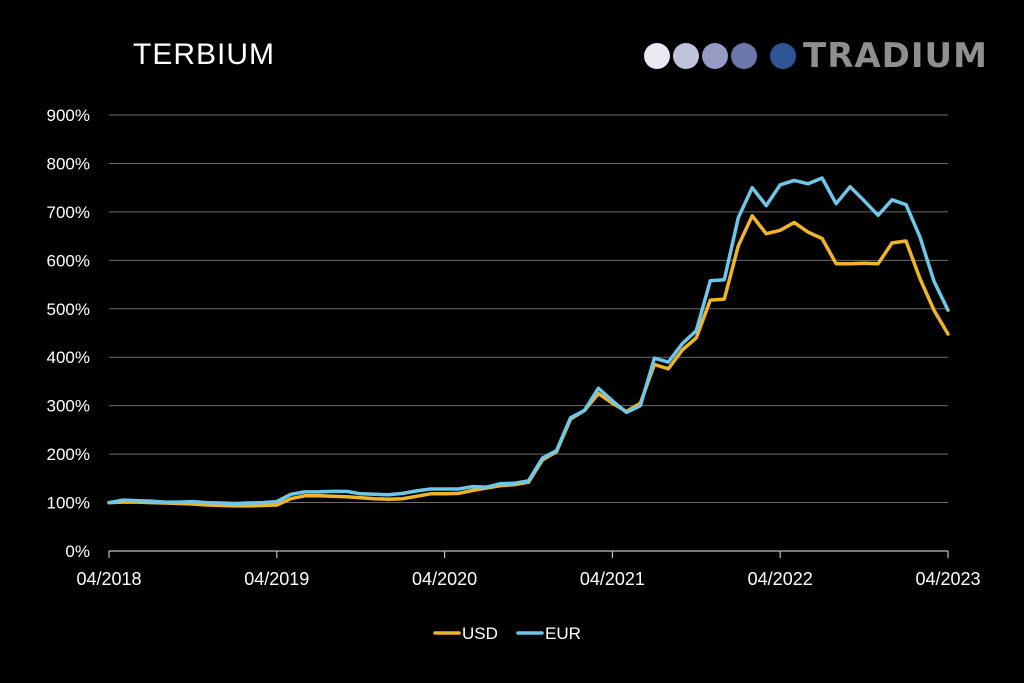  What do you see at coordinates (68, 260) in the screenshot?
I see `y-tick-label: 600%` at bounding box center [68, 260].